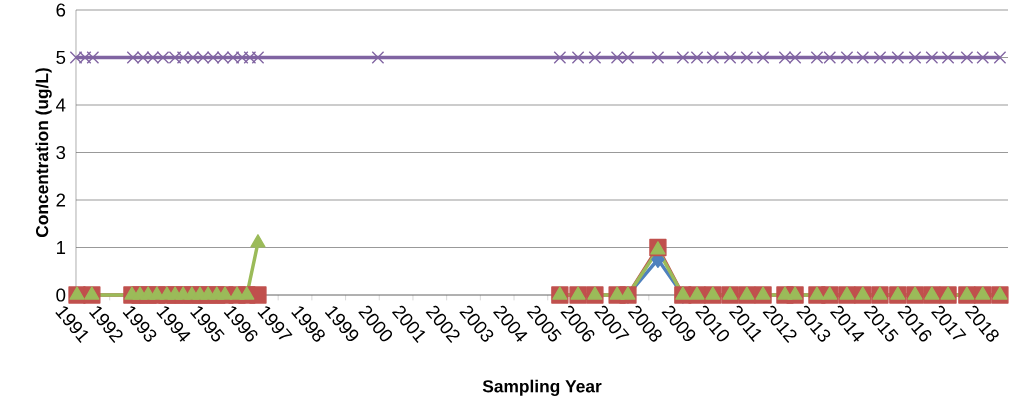  What do you see at coordinates (61, 105) in the screenshot?
I see `y-tick-label: 4` at bounding box center [61, 105].